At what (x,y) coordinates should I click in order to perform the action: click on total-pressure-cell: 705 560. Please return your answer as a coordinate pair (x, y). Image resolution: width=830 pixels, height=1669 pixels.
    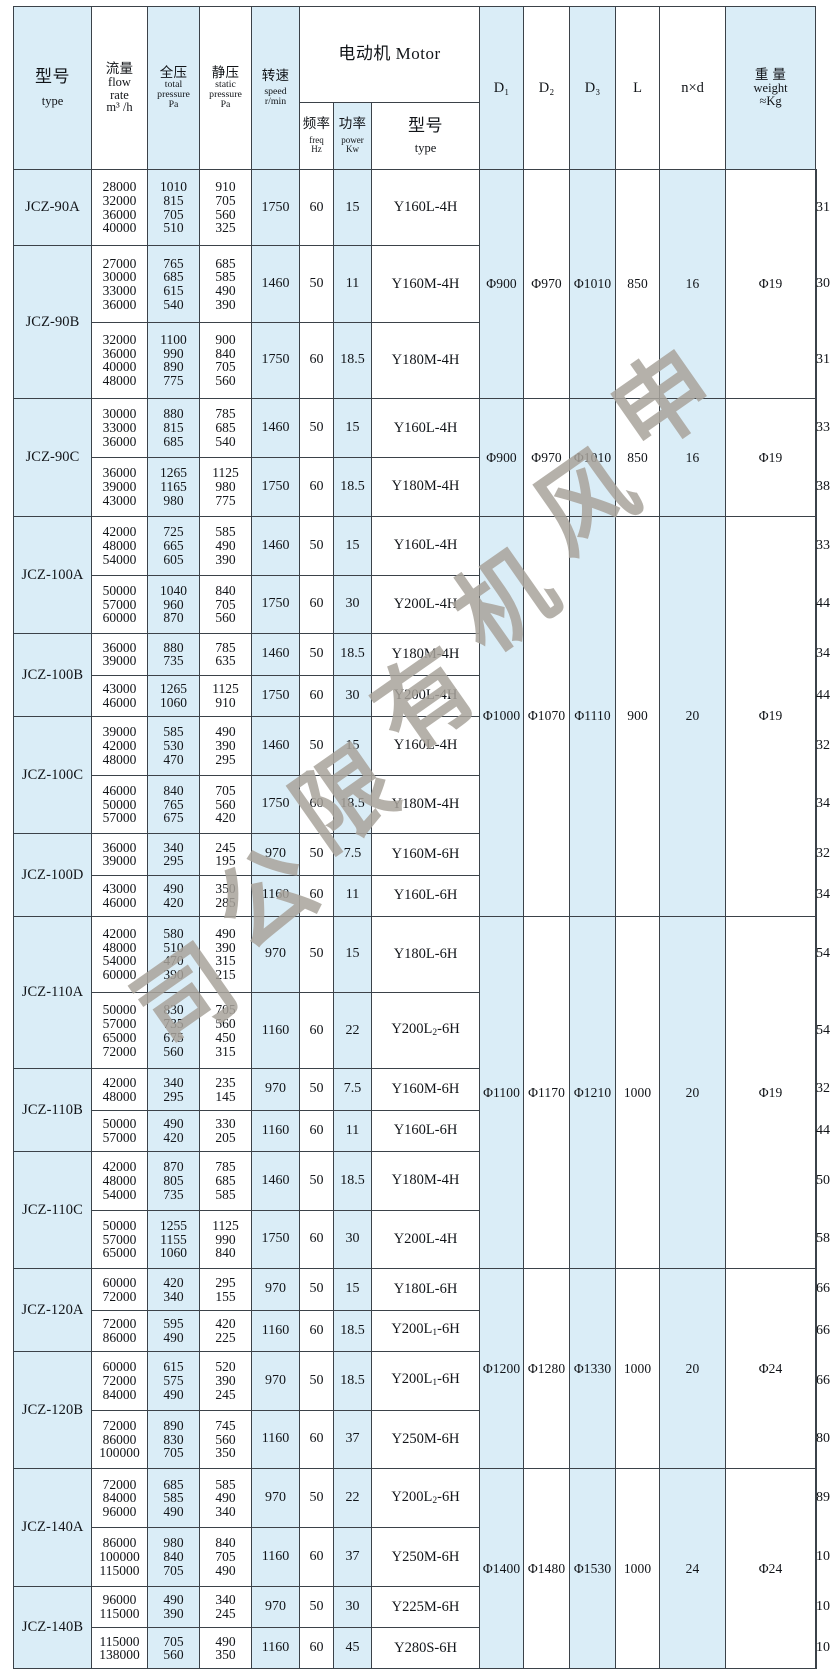
    Looking at the image, I should click on (173, 1648).